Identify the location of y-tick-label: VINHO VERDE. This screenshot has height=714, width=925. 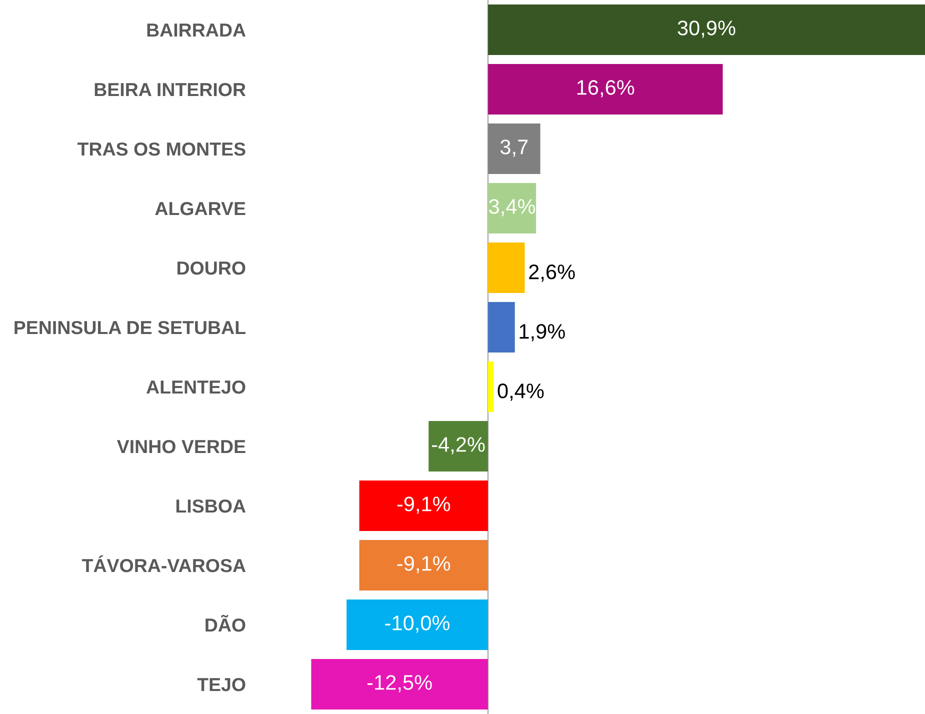
(181, 447).